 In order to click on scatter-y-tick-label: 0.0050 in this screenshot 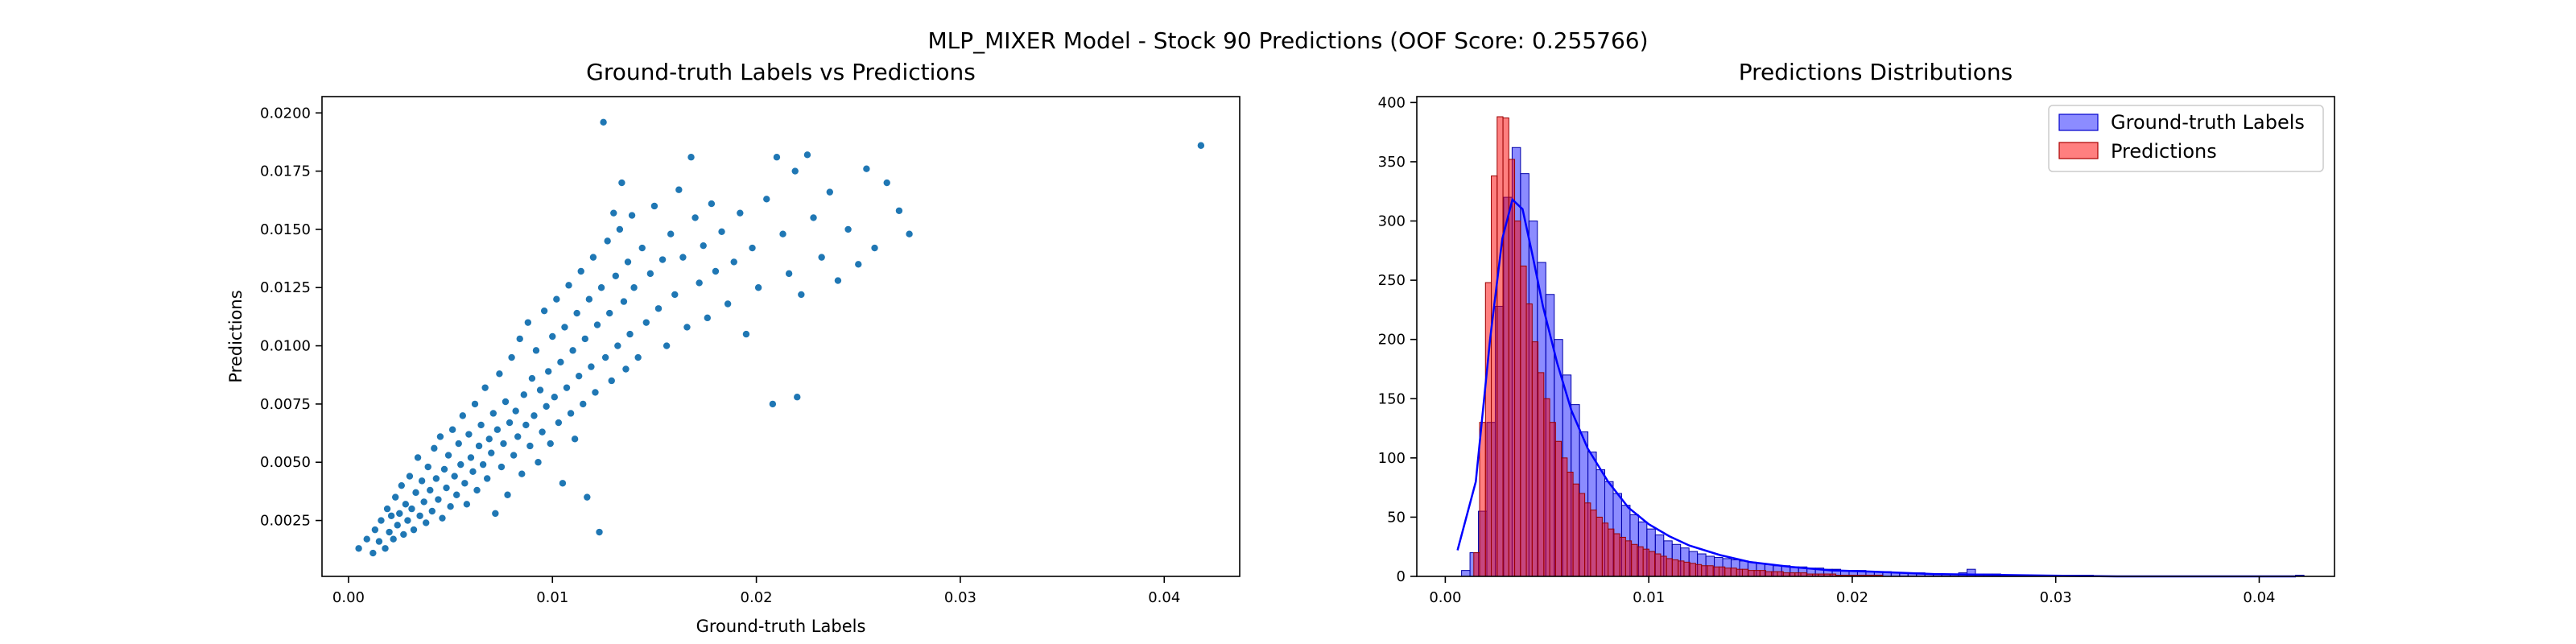, I will do `click(285, 463)`.